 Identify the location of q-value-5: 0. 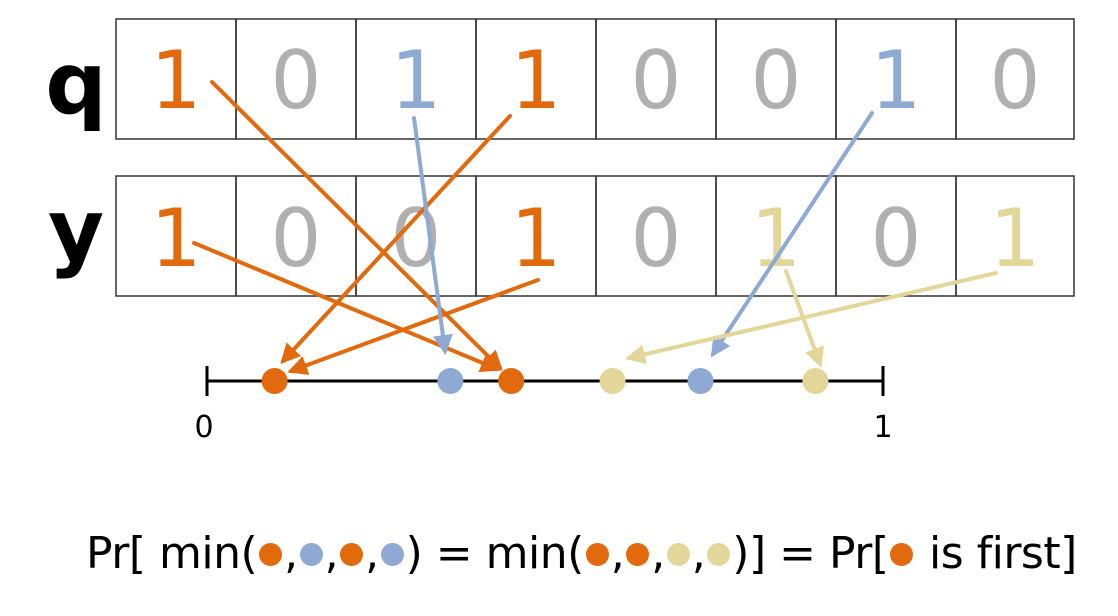
(656, 80).